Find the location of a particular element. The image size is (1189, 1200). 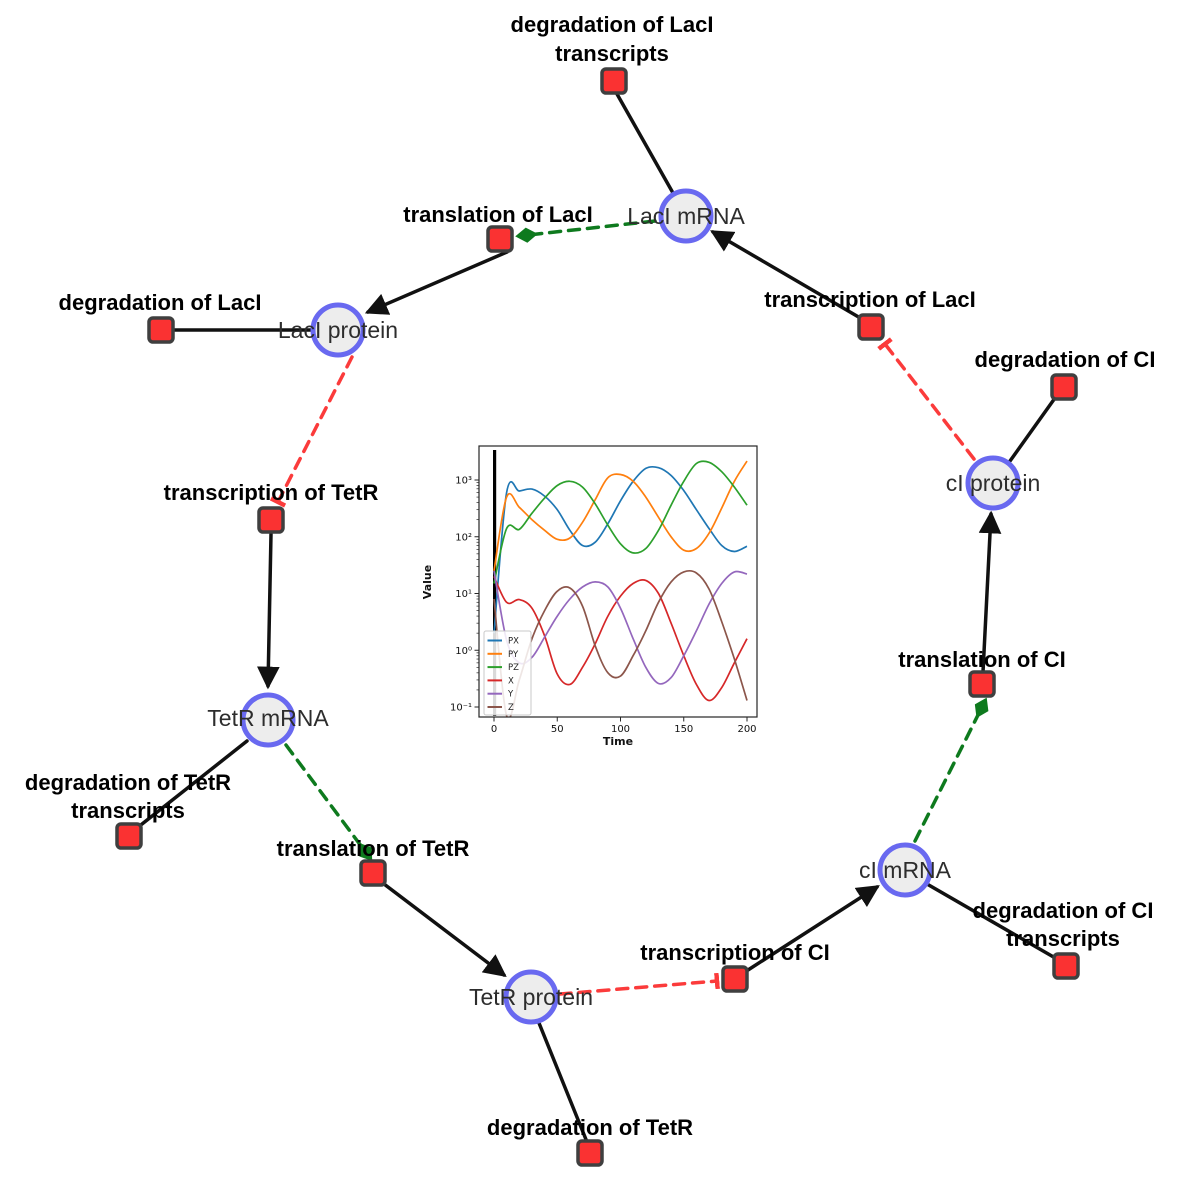

reaction-node-degradation-tetr-transcripts is located at coordinates (129, 836).